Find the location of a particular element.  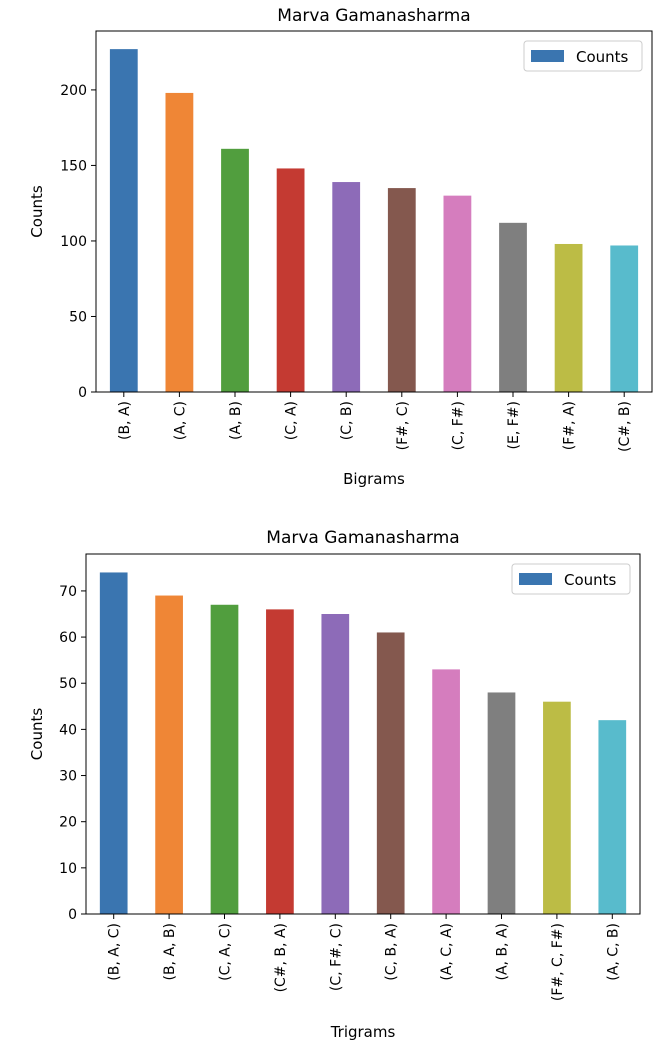

x-tick-label: (B, A, B) is located at coordinates (170, 952).